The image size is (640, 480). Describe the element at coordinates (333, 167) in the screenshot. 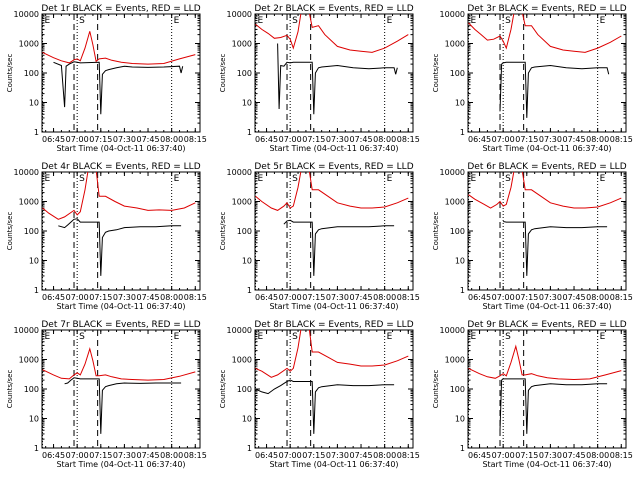

I see `panel-title: Det 5r BLACK = Events, RED = LLD` at that location.